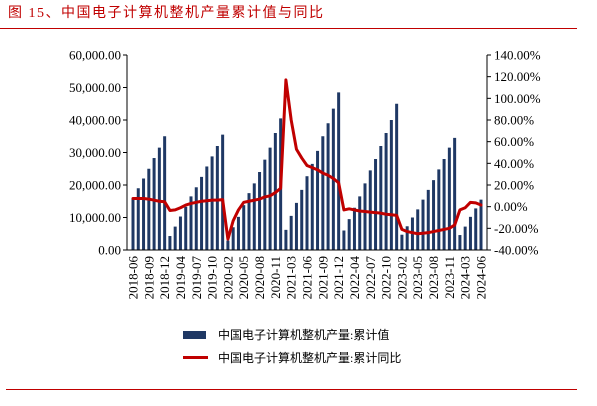 This screenshot has width=597, height=406. What do you see at coordinates (386, 277) in the screenshot?
I see `x-tick-label: 2022-10` at bounding box center [386, 277].